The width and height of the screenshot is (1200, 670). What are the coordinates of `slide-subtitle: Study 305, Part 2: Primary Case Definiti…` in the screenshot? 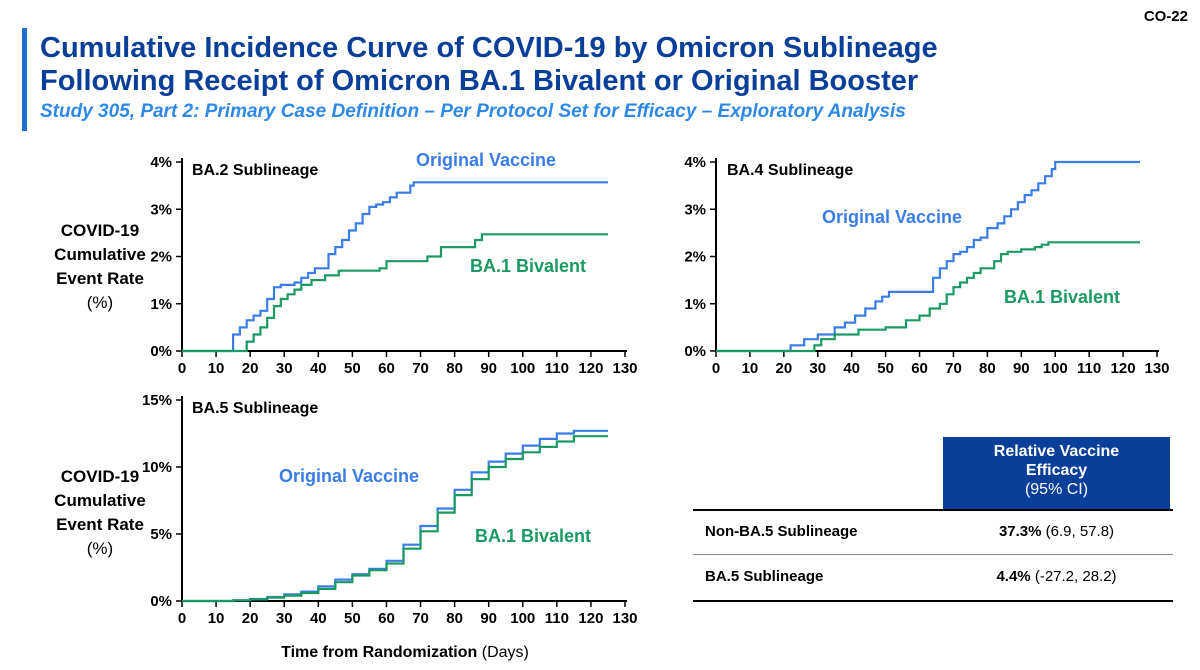 It's located at (473, 111).